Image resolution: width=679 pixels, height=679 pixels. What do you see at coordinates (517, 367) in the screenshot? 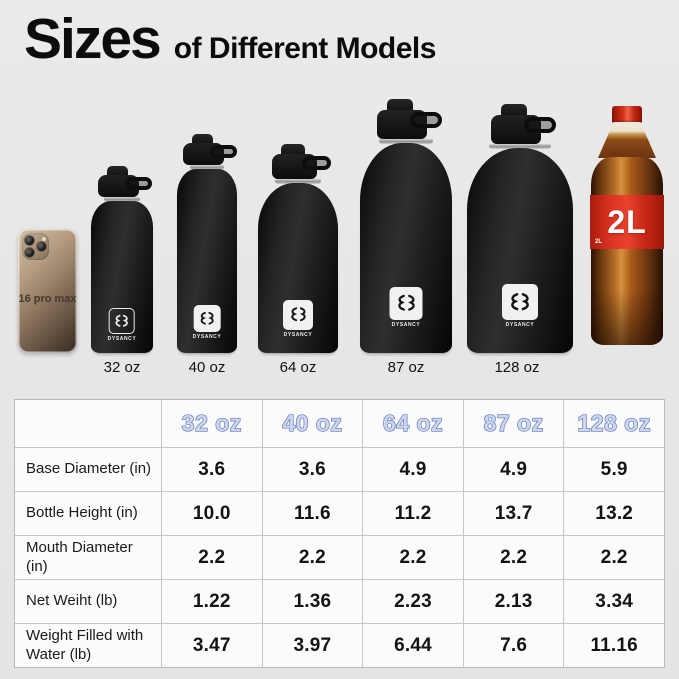
I see `size-label-128oz: 128 oz` at bounding box center [517, 367].